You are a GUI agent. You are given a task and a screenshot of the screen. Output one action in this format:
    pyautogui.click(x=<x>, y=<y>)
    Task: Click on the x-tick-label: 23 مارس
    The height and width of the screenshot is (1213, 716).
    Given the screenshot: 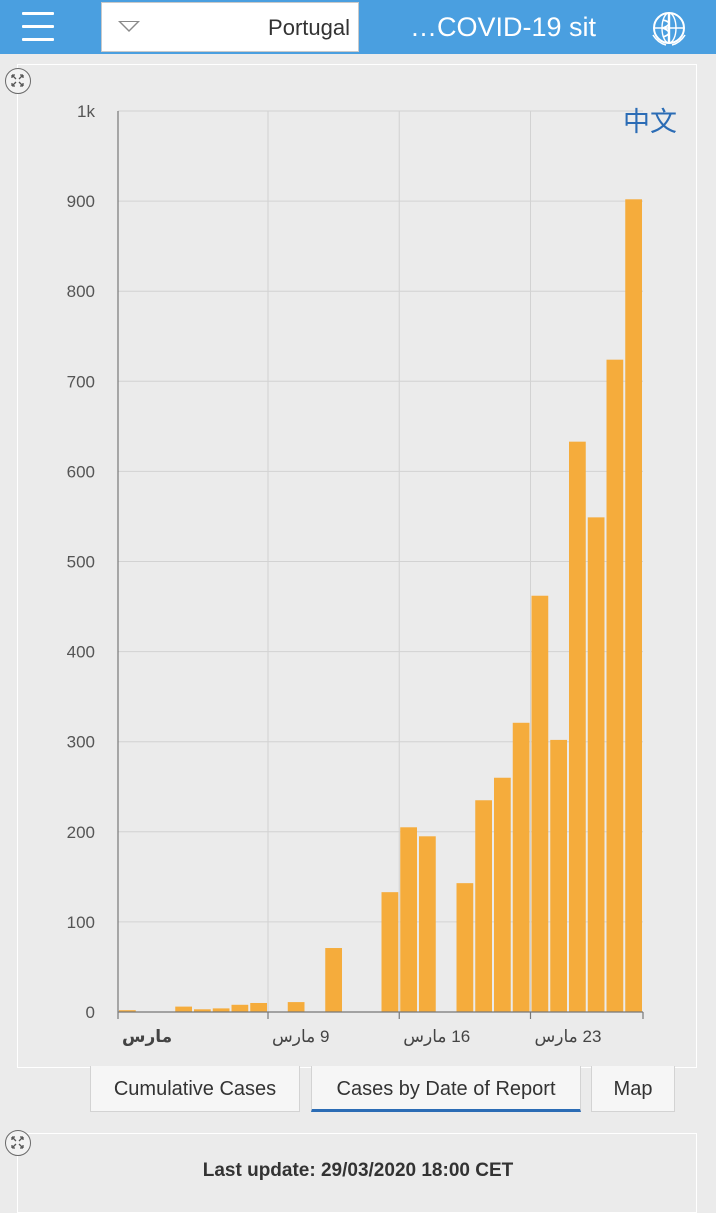 What is the action you would take?
    pyautogui.click(x=568, y=1036)
    